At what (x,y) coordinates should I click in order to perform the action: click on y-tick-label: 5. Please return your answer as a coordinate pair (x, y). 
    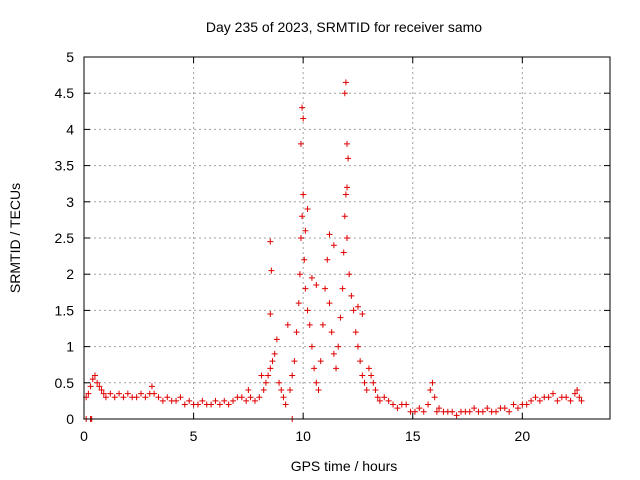
    Looking at the image, I should click on (70, 57).